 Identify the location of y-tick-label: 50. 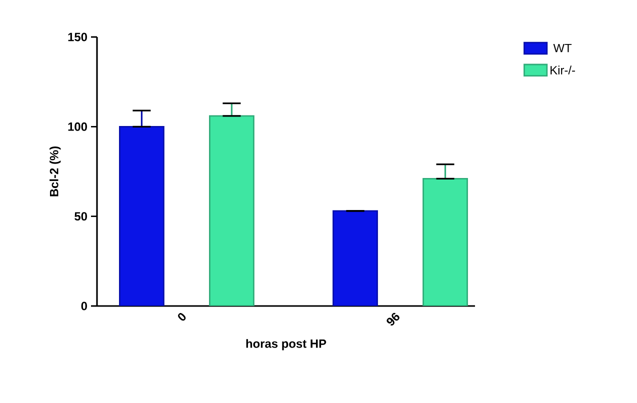
(80, 216).